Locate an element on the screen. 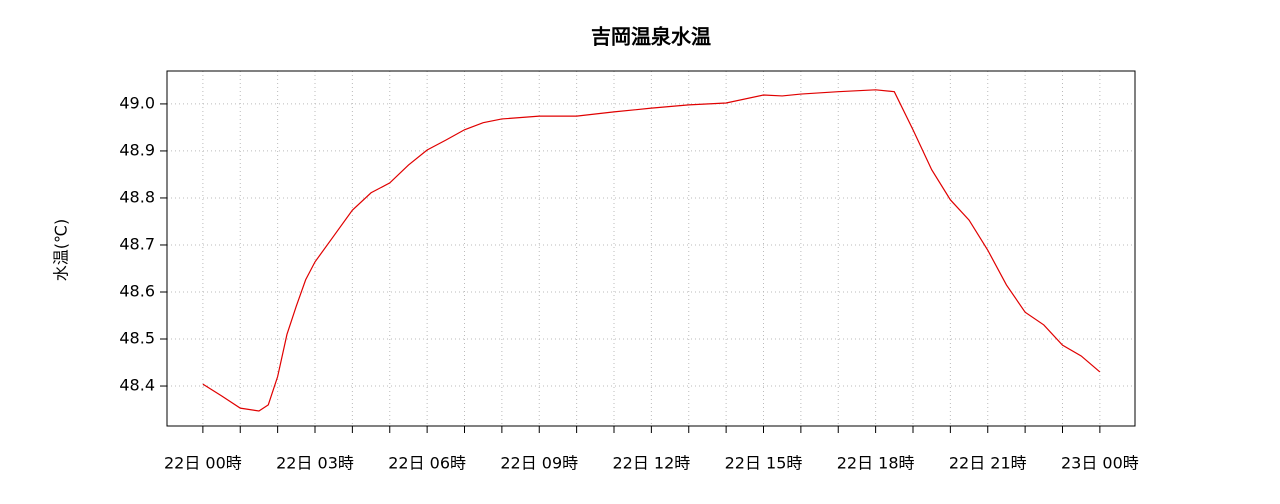  x-tick-label: 22日 18時 is located at coordinates (876, 463).